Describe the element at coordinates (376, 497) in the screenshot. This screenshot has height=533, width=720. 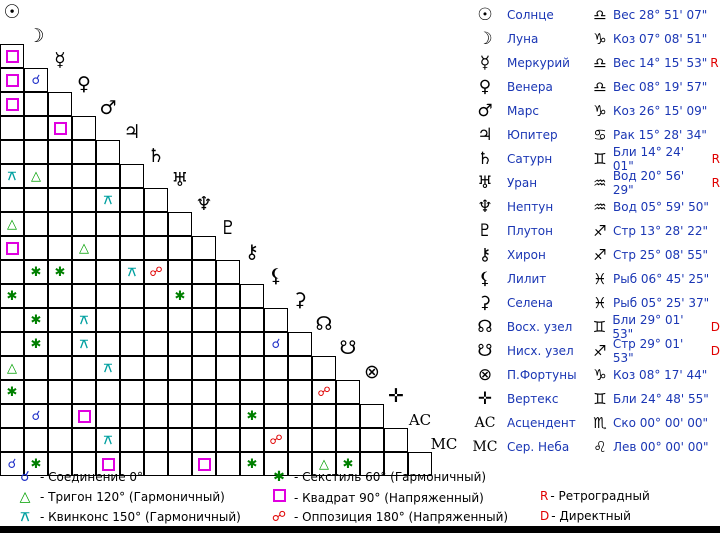
I see `legend-square: - Квадрат 90° (Напряженный)` at that location.